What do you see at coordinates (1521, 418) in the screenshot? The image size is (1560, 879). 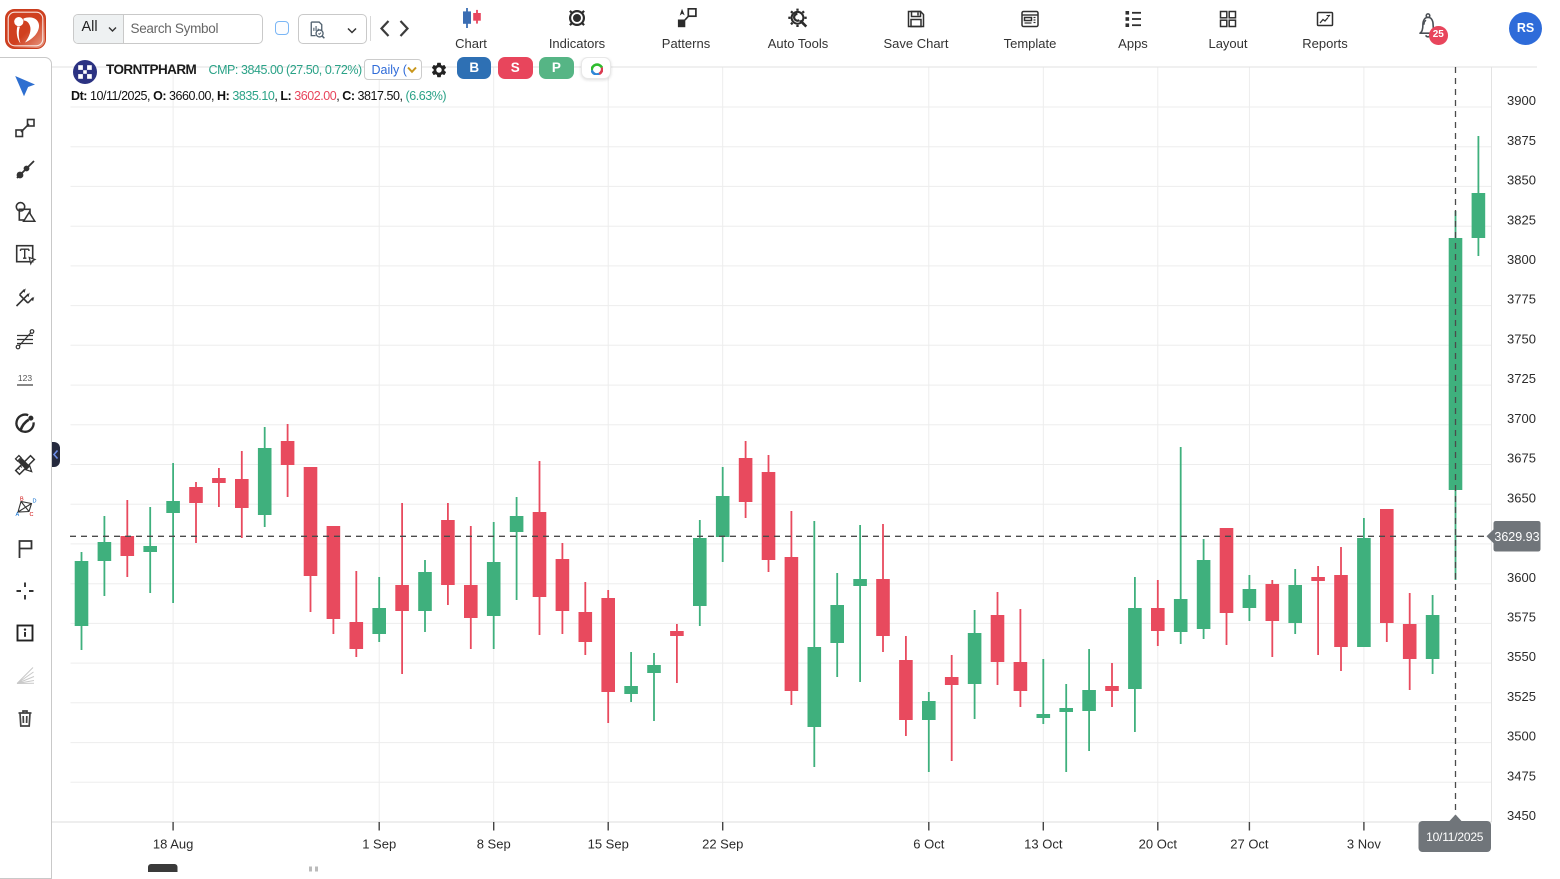 I see `svg-text: 3700` at bounding box center [1521, 418].